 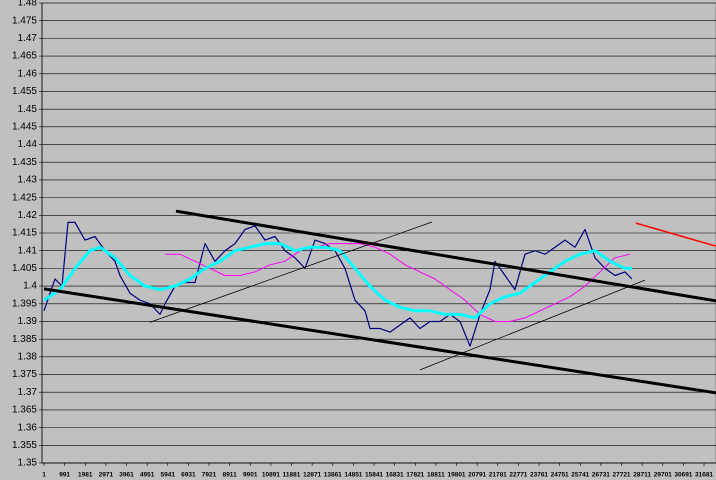 I want to click on y-tick-label: 1.385, so click(x=24, y=339).